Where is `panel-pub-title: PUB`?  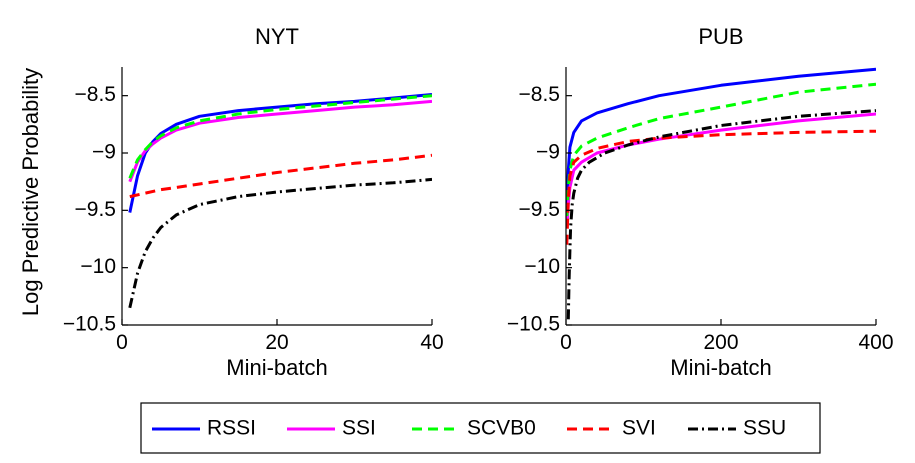
panel-pub-title: PUB is located at coordinates (720, 36).